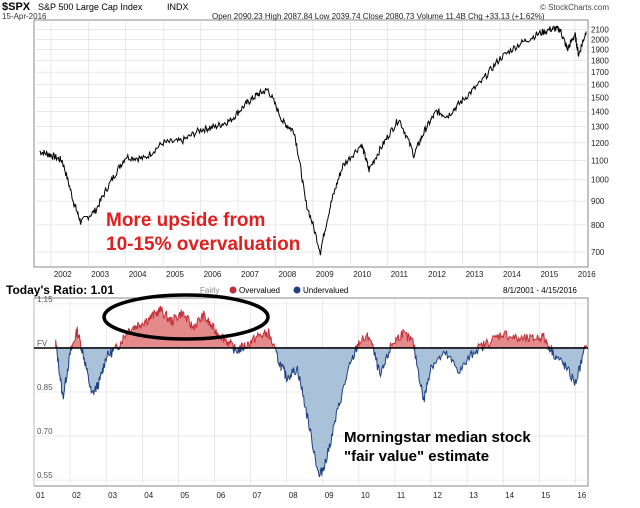  What do you see at coordinates (90, 7) in the screenshot?
I see `index-name: S&P 500 Large Cap Index` at bounding box center [90, 7].